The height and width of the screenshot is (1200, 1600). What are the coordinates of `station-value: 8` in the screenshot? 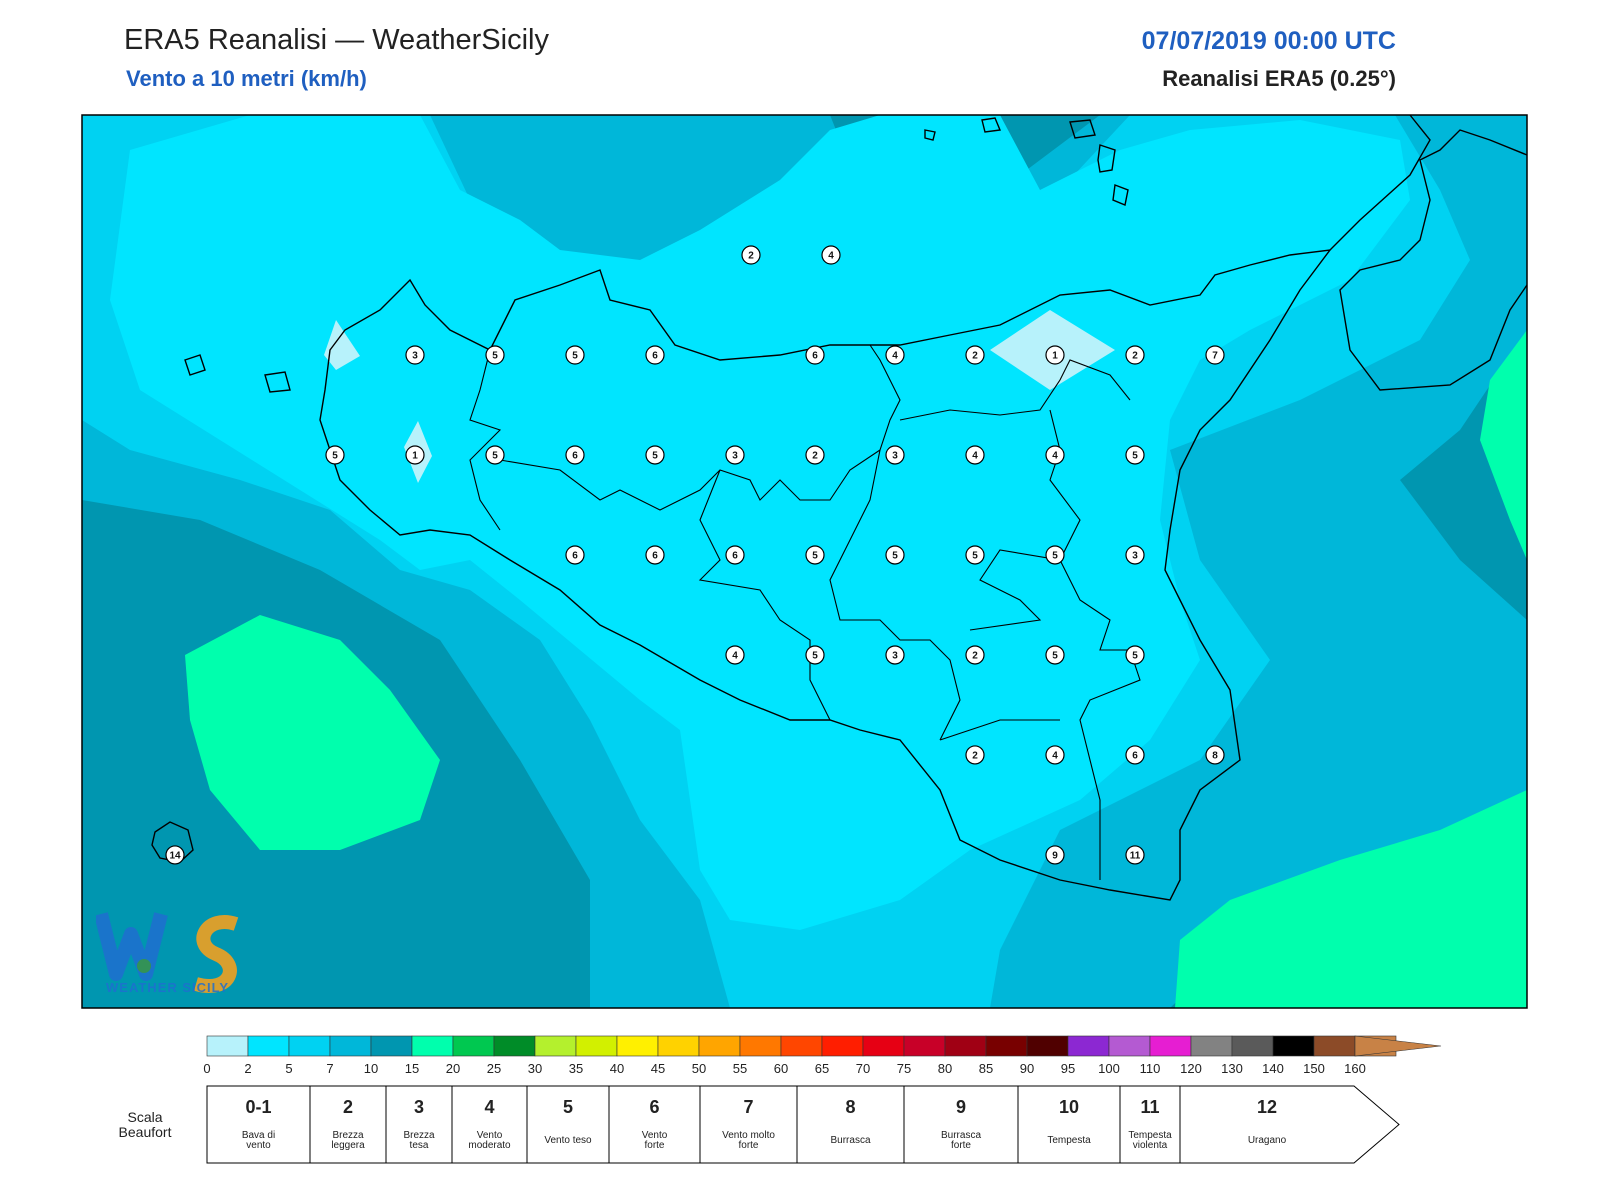 It's located at (1215, 755).